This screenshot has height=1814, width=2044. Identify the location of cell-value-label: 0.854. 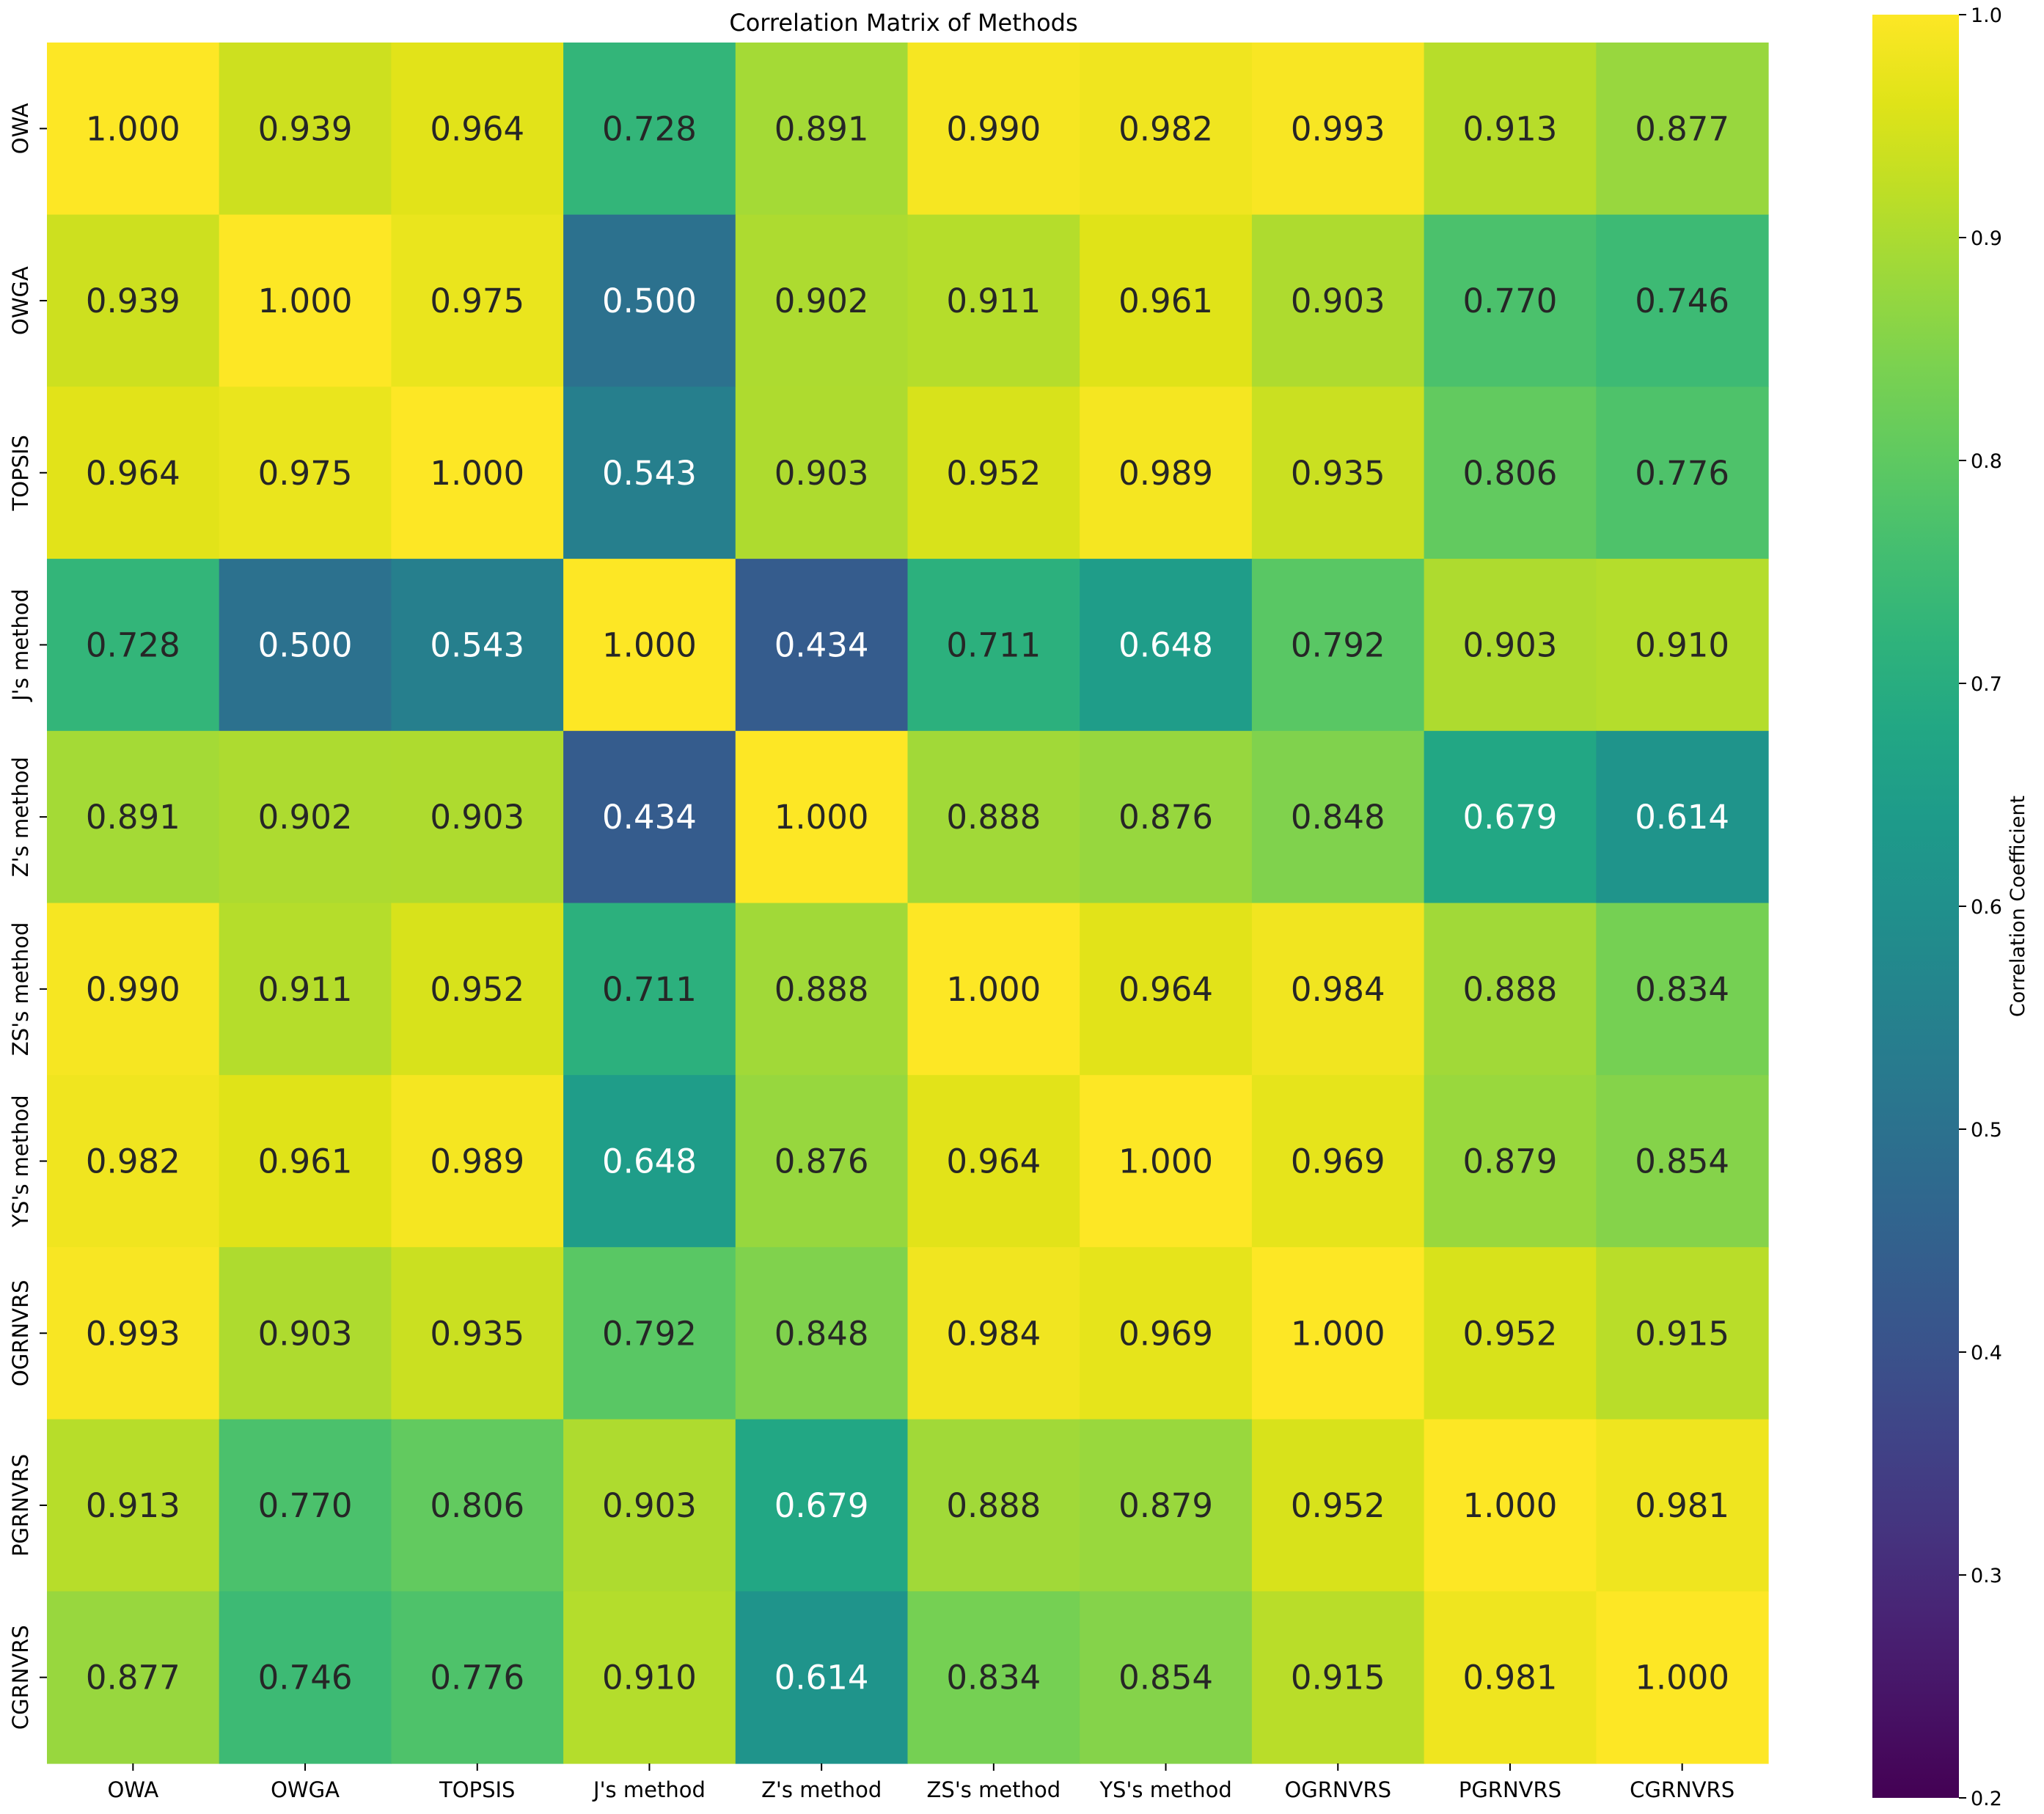
(1165, 1678).